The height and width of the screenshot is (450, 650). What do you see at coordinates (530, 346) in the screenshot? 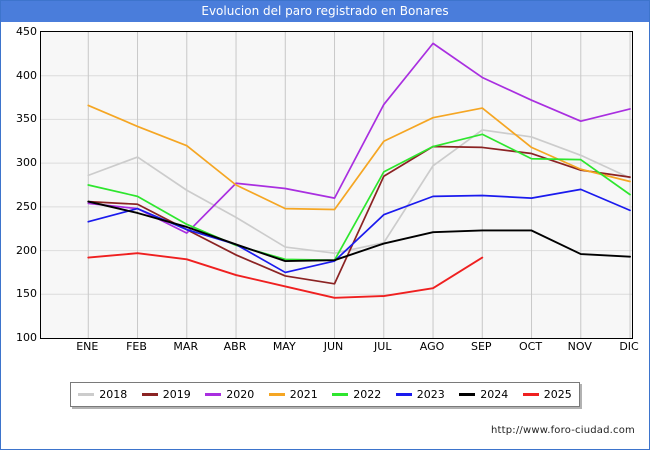
I see `x-tick-label: OCT` at bounding box center [530, 346].